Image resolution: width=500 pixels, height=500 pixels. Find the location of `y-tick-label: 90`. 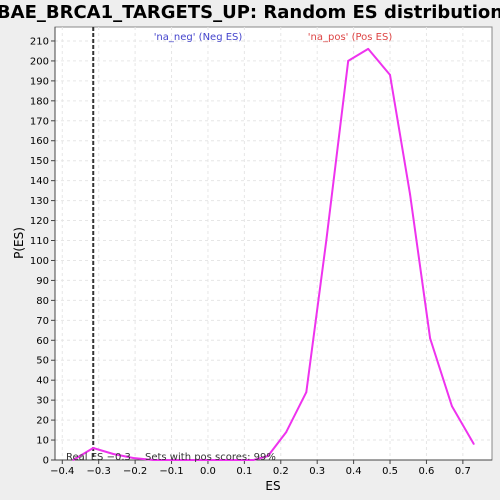

y-tick-label: 90 is located at coordinates (42, 281).